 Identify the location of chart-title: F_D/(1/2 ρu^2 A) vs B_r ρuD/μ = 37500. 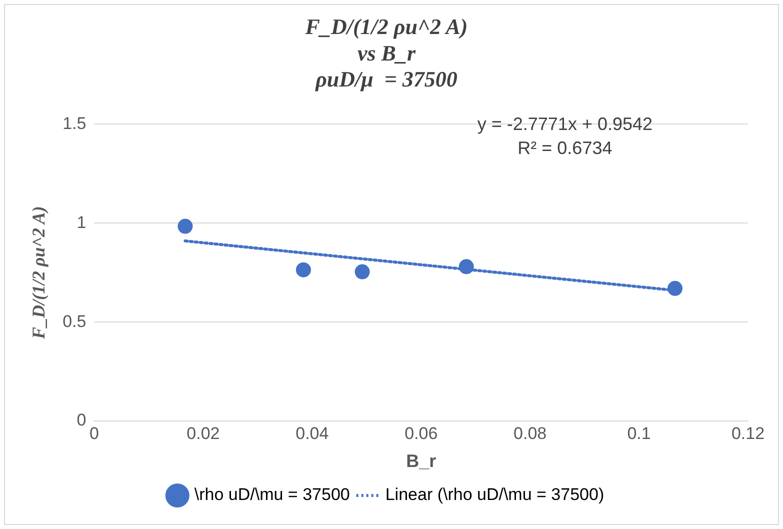
(386, 53).